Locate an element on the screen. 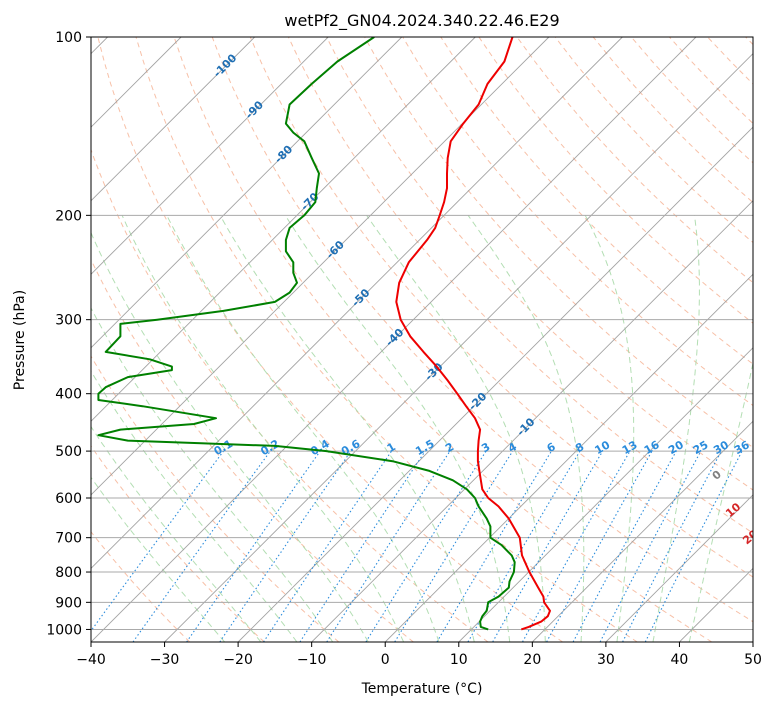  y-axis: 100 200 300 400 500 600 700 800 900 1000 is located at coordinates (68, 334).